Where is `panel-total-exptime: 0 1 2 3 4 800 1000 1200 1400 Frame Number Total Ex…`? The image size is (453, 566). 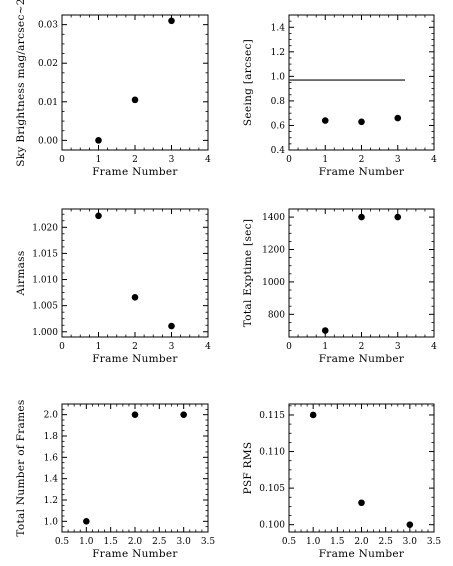
panel-total-exptime: 0 1 2 3 4 800 1000 1200 1400 Frame Number Total Ex… is located at coordinates (339, 286).